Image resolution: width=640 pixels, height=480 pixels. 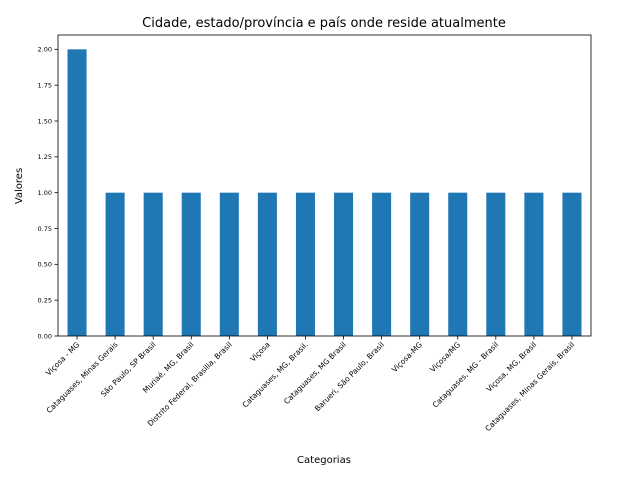 What do you see at coordinates (260, 352) in the screenshot?
I see `x-tick-label: Viçosa` at bounding box center [260, 352].